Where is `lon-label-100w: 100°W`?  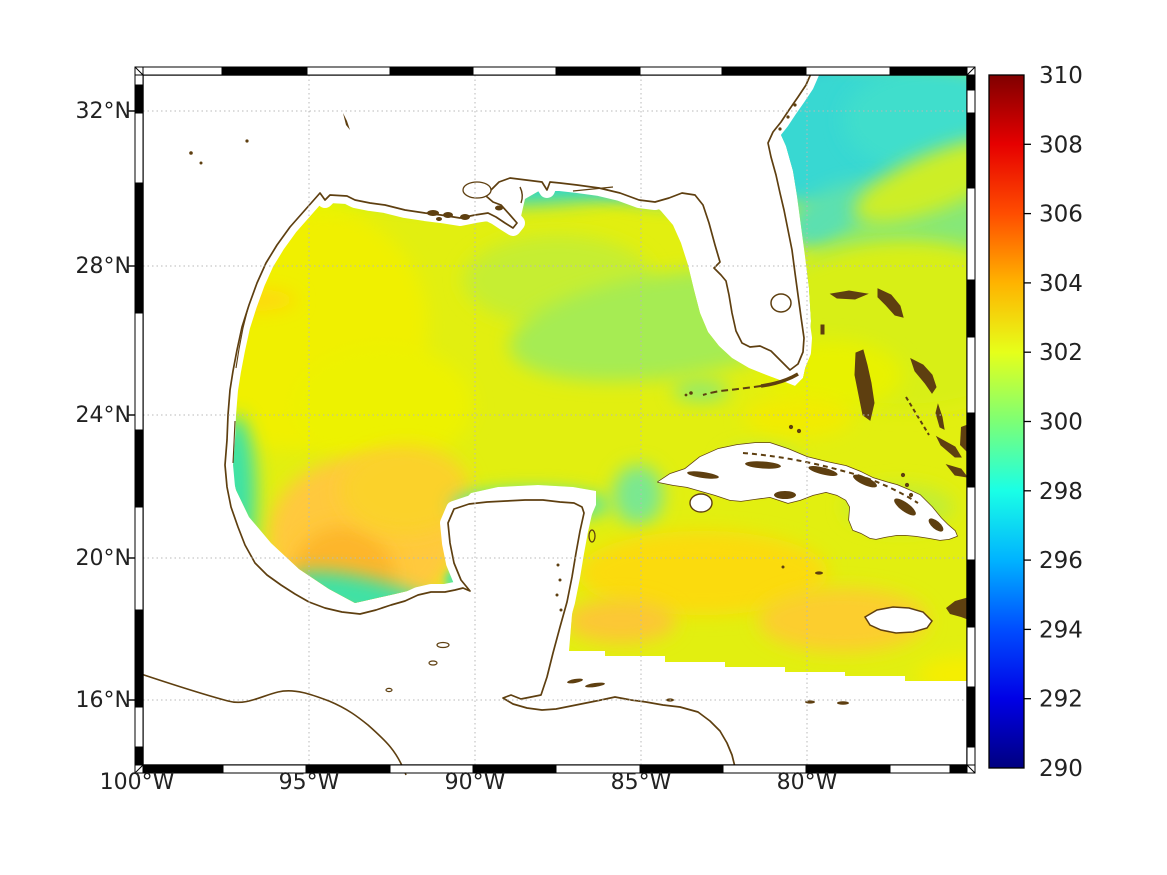 lon-label-100w: 100°W is located at coordinates (137, 782).